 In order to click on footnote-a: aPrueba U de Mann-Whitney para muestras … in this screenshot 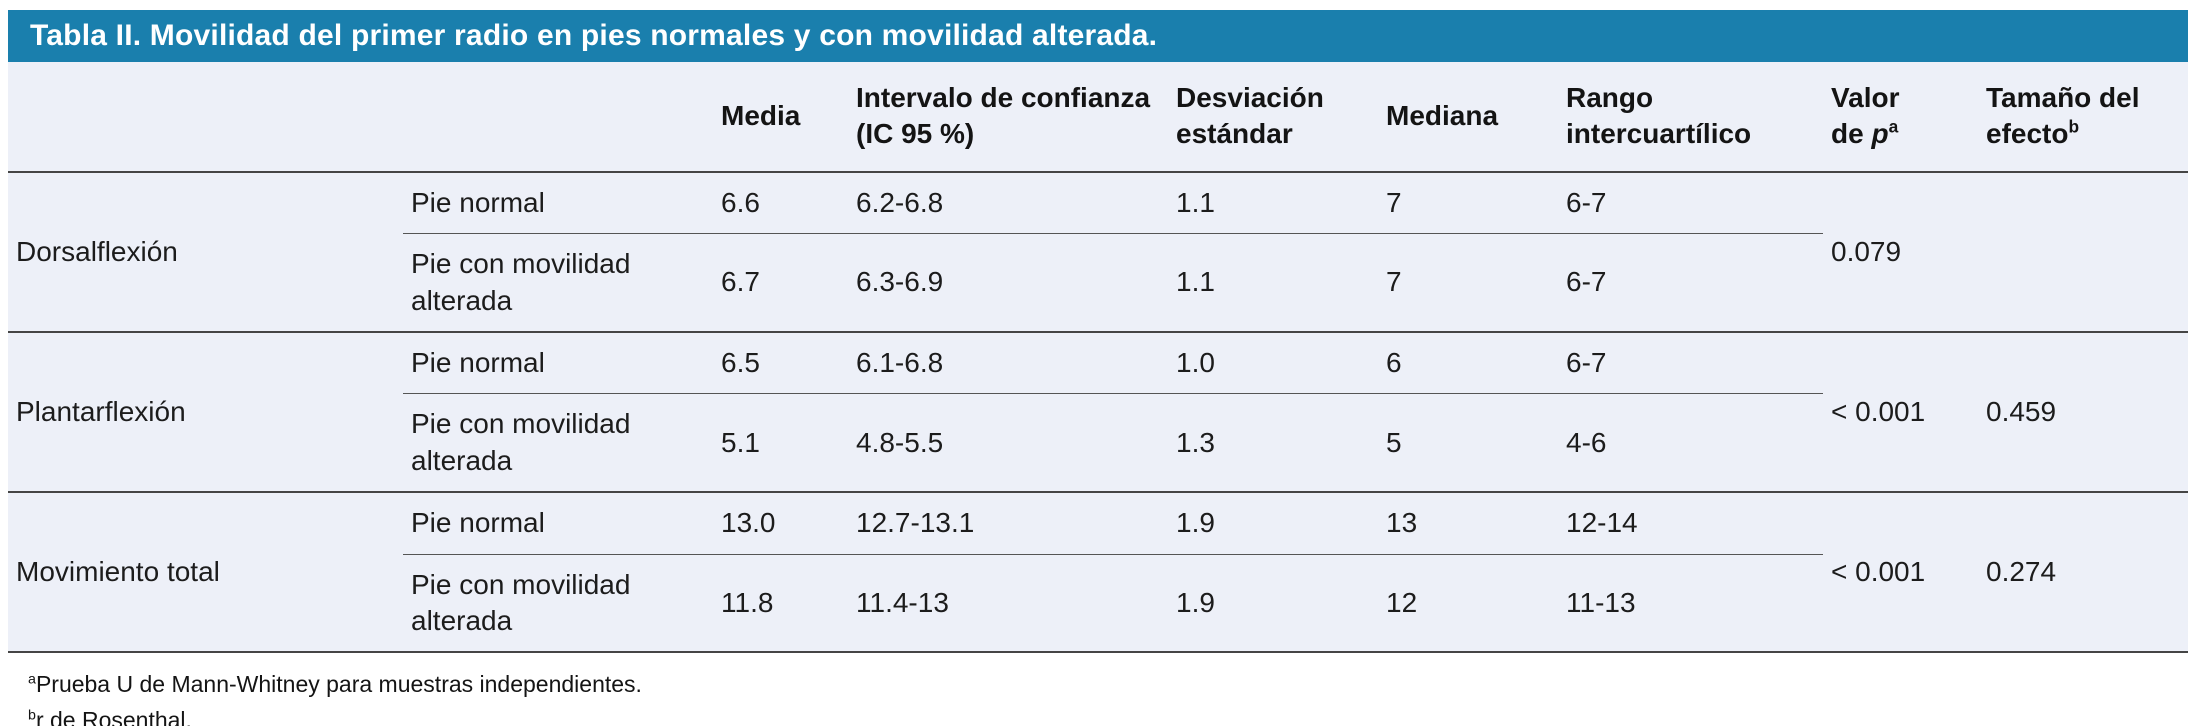, I will do `click(1108, 685)`.